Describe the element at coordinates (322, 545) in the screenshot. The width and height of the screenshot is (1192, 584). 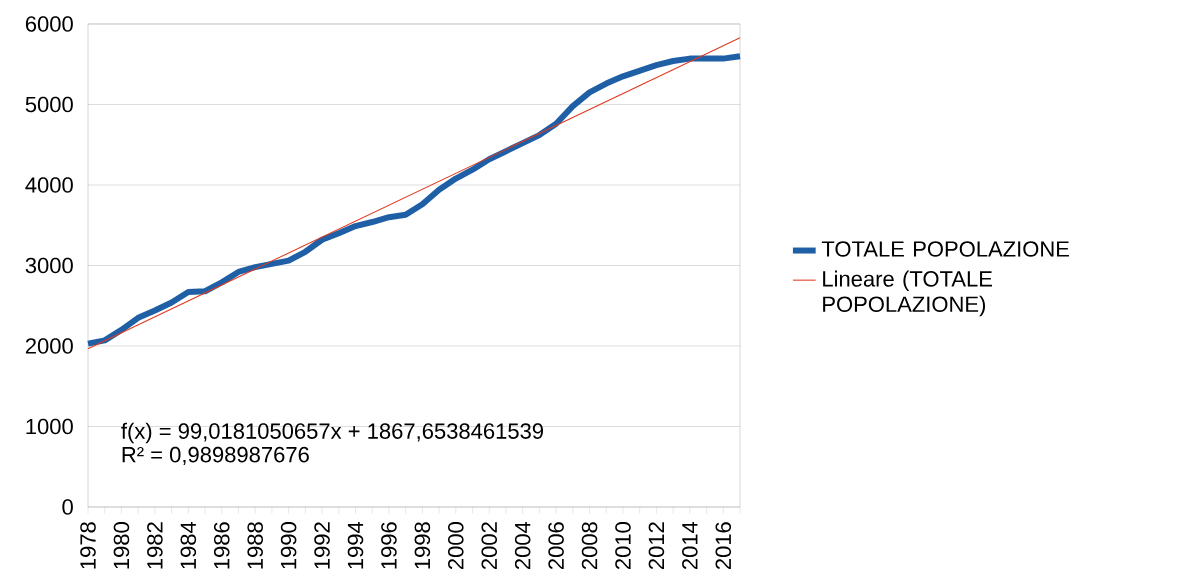
I see `x-tick-label: 1992` at that location.